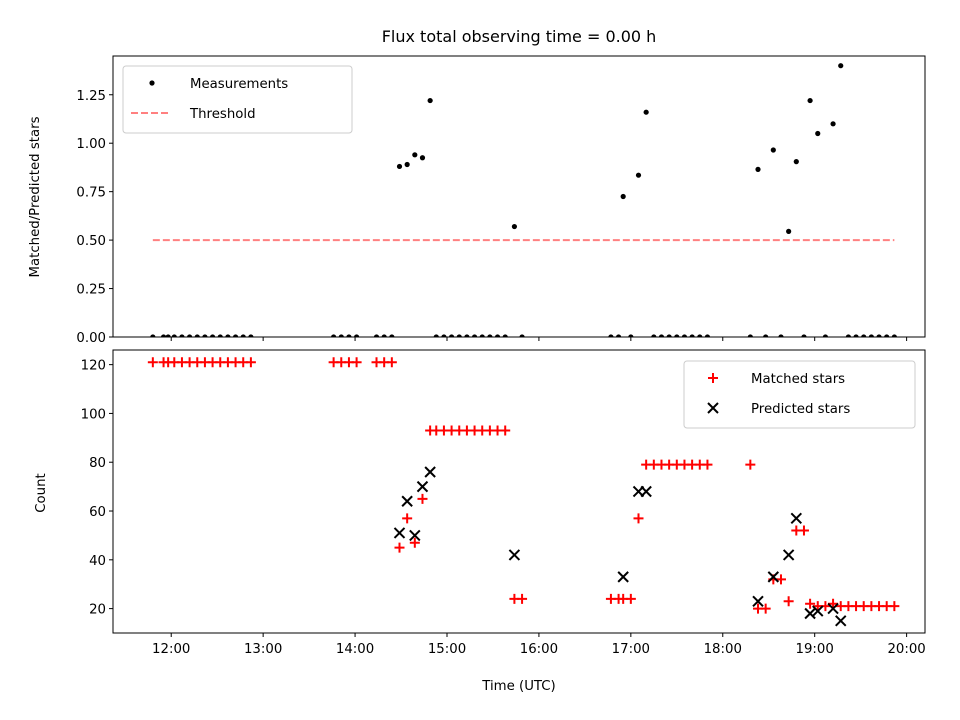 The image size is (960, 720). Describe the element at coordinates (723, 649) in the screenshot. I see `x-tick-label: 18:00` at that location.